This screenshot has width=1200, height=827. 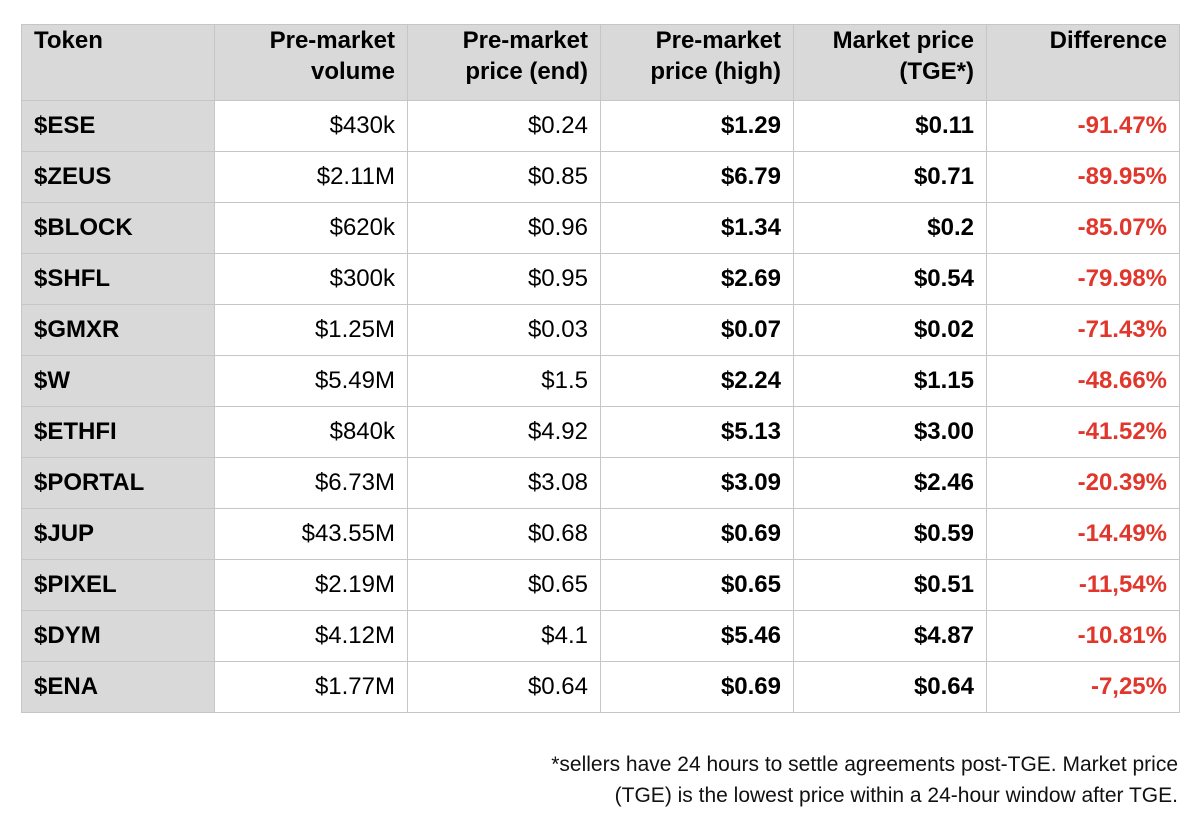 What do you see at coordinates (936, 71) in the screenshot?
I see `header-market-price-line2: (TGE*)` at bounding box center [936, 71].